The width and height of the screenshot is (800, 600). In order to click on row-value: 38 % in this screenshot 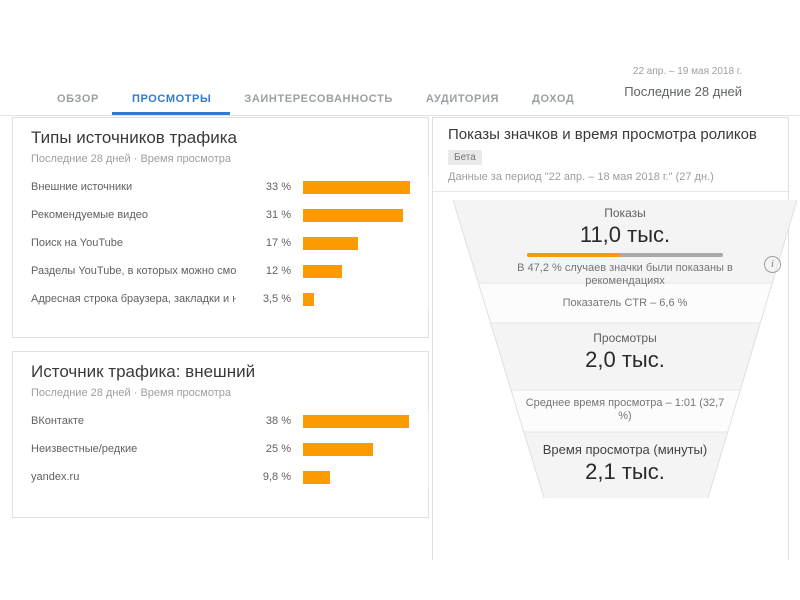, I will do `click(278, 421)`.